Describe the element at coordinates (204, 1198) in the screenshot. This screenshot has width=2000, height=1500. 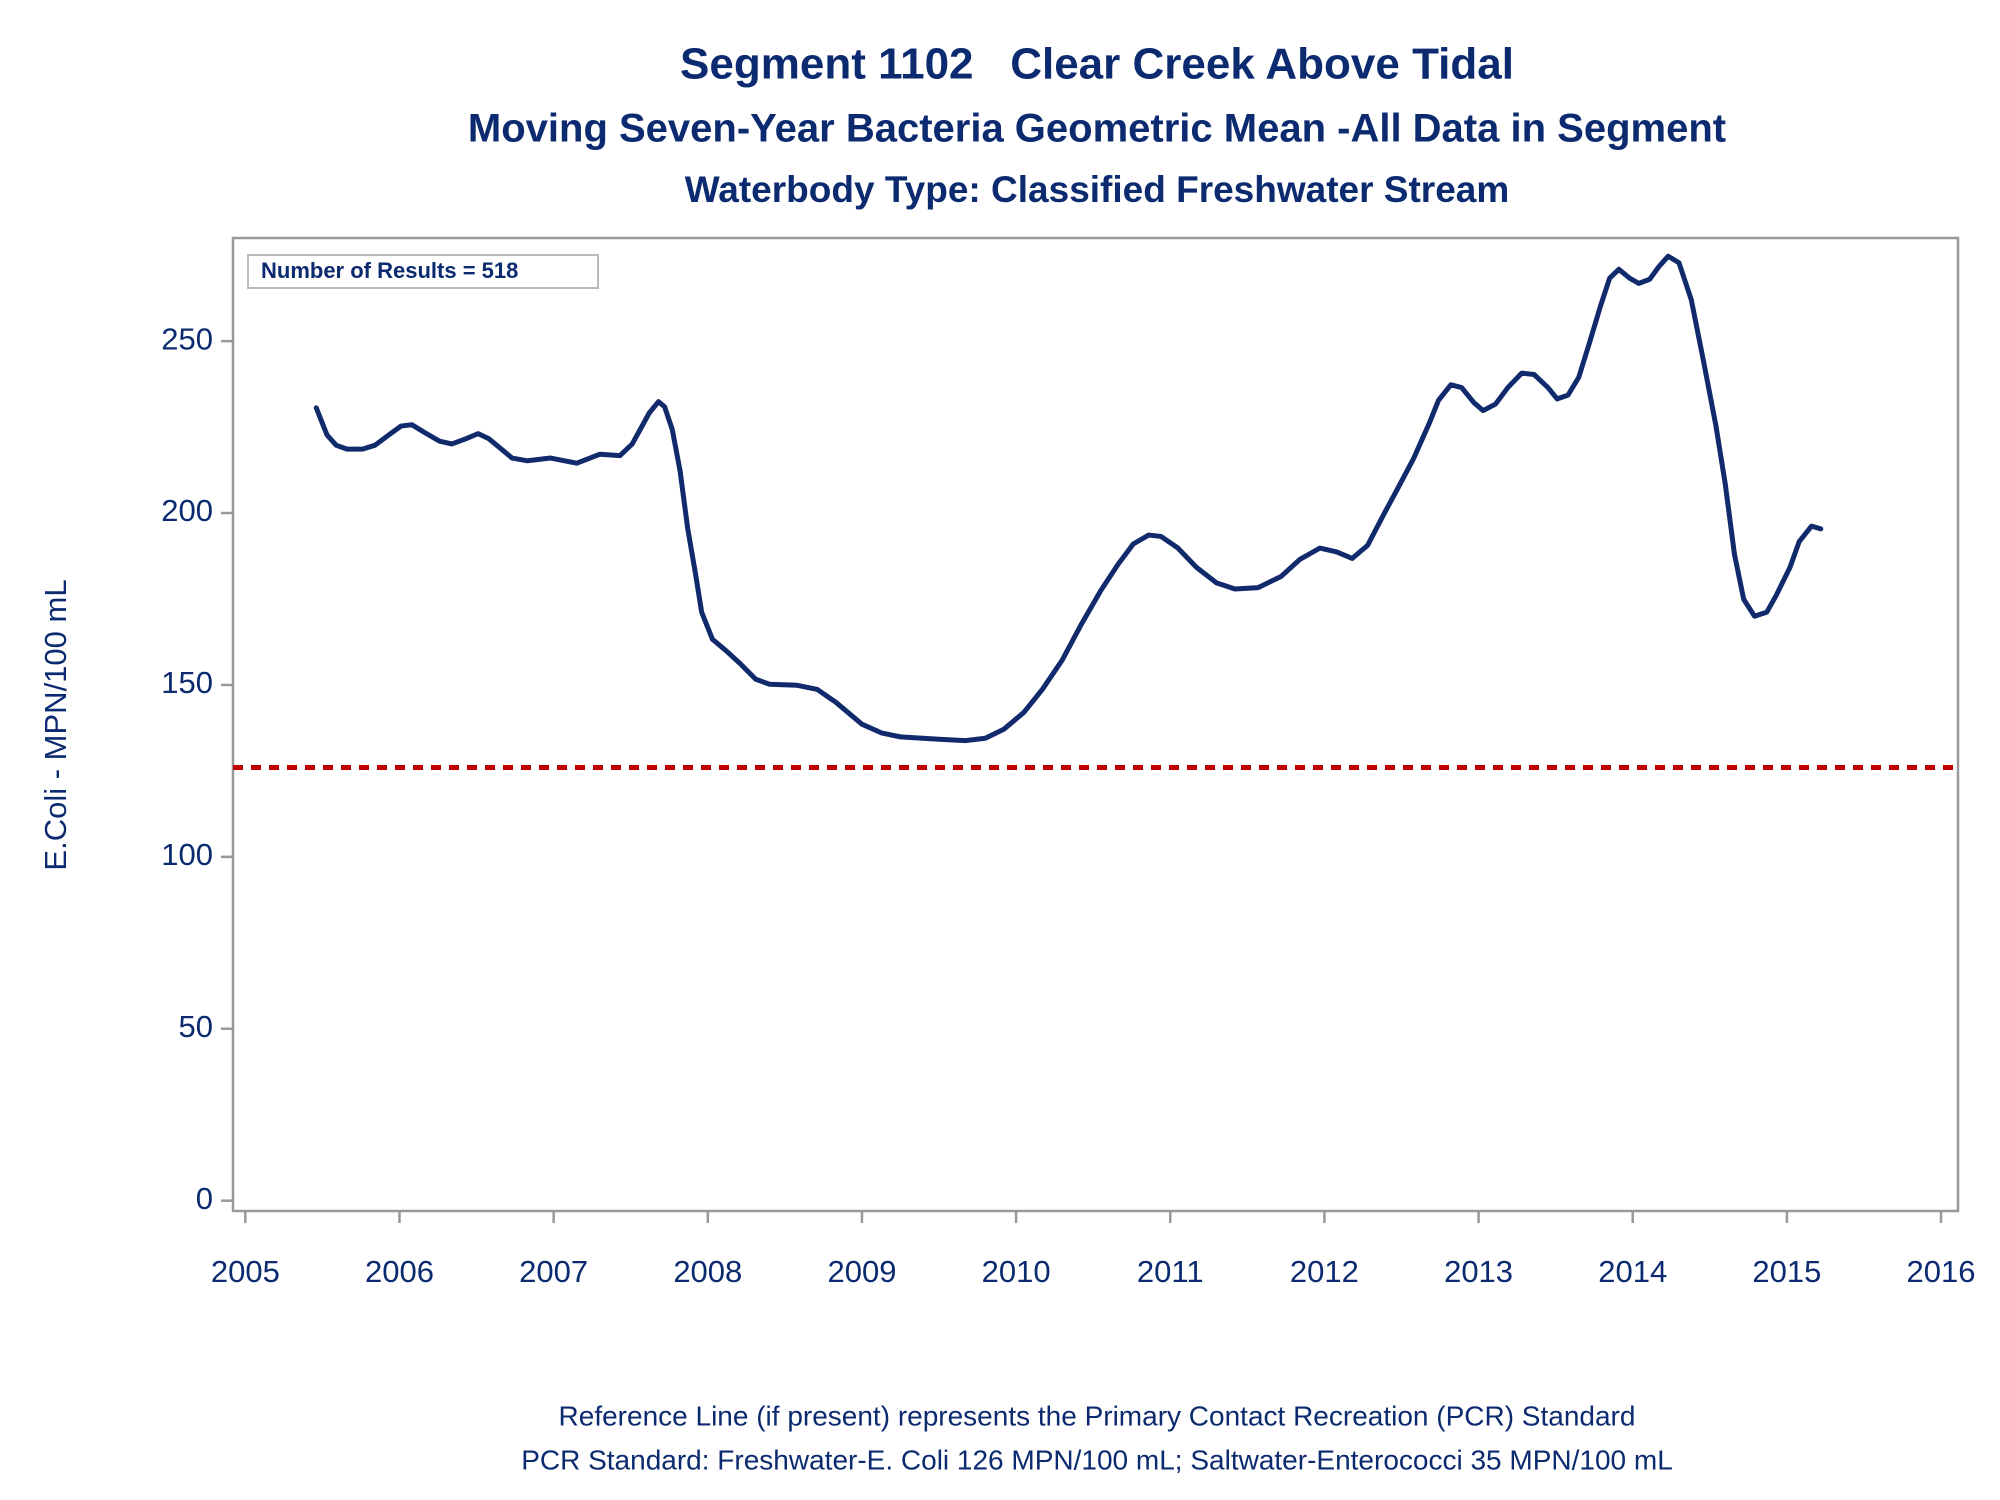
I see `y-tick-label: 0` at that location.